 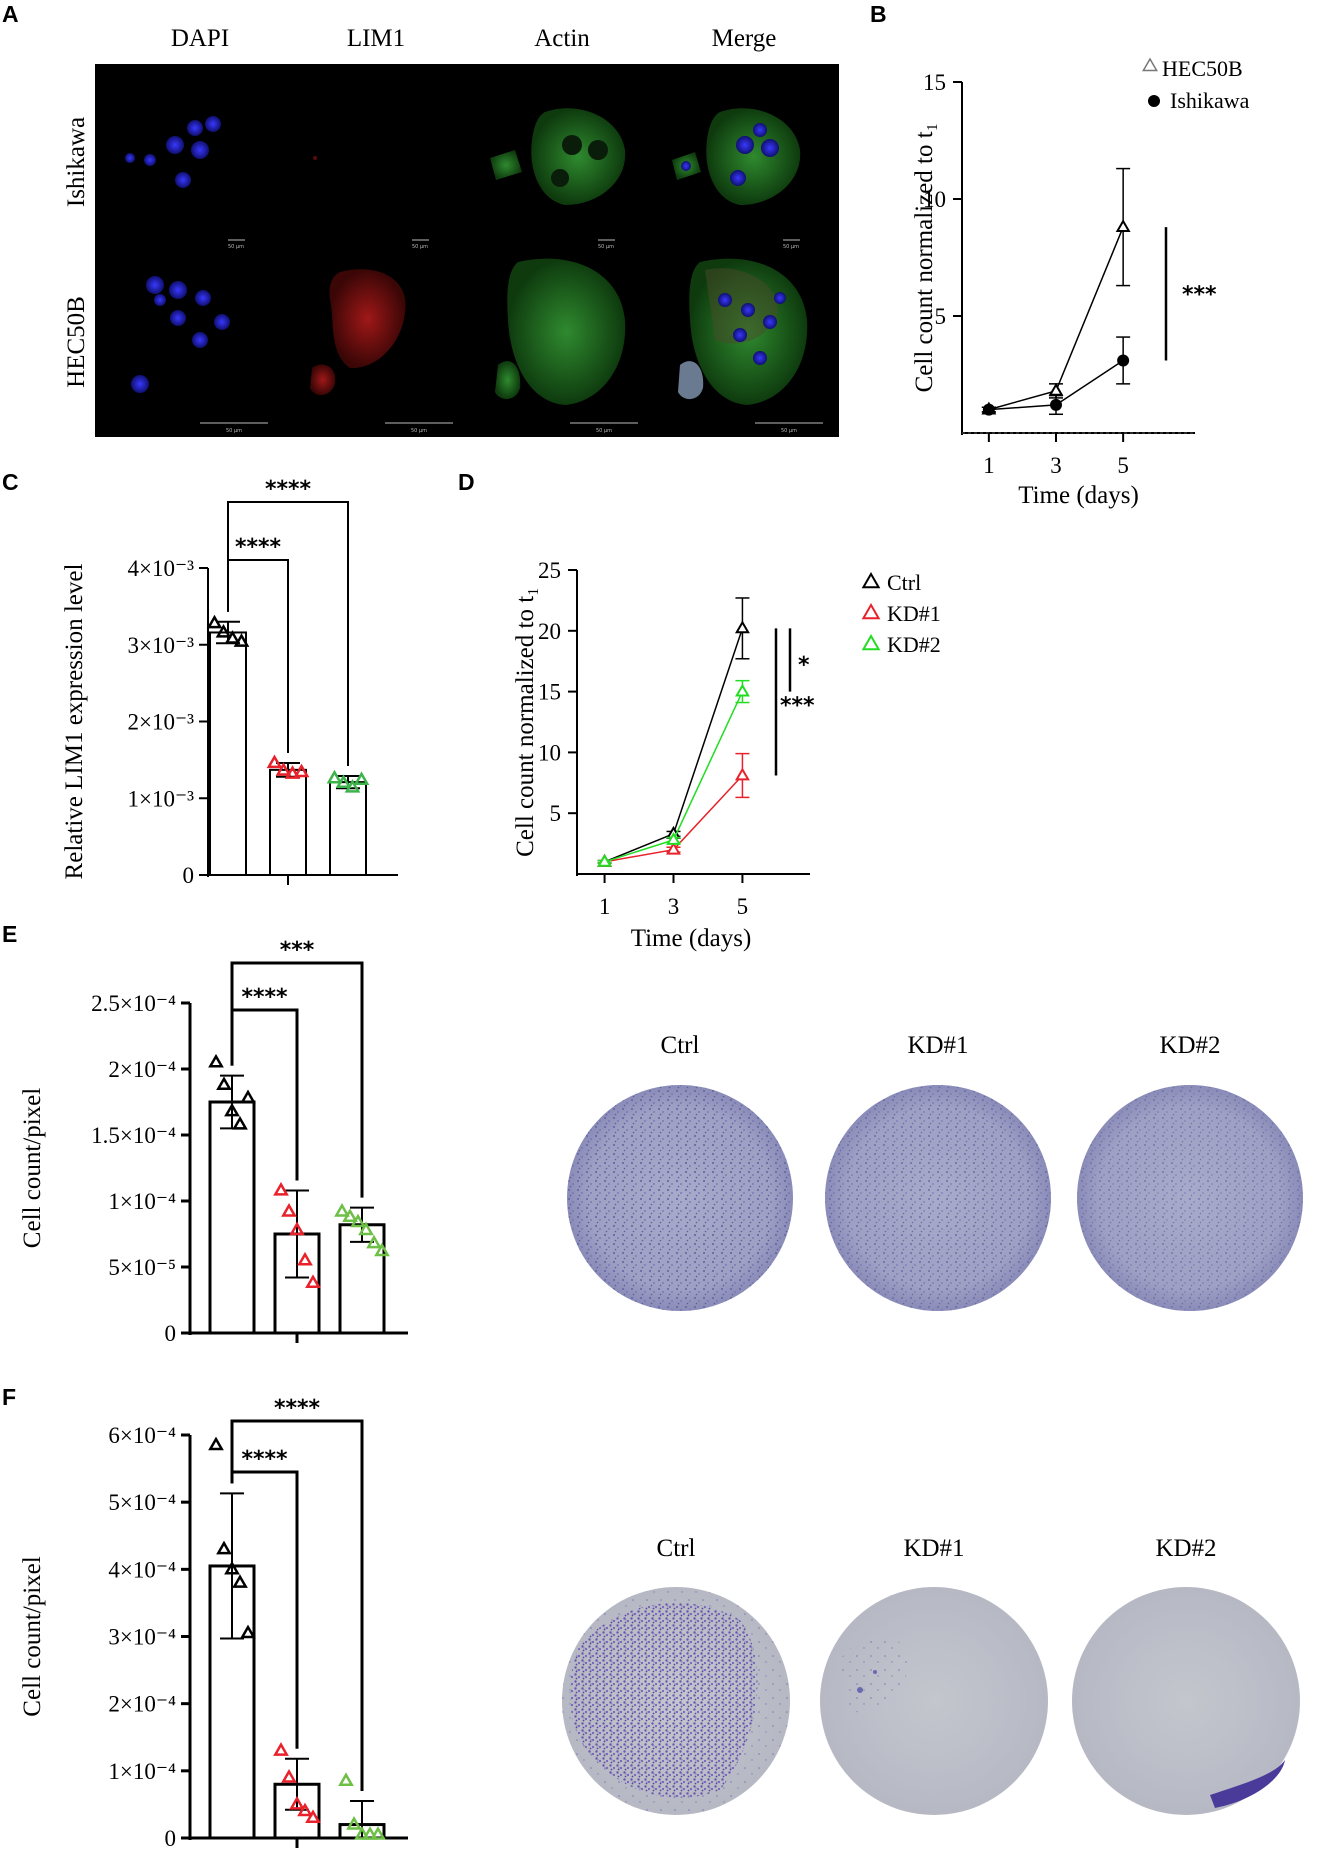 I want to click on y-tick-label: 20, so click(x=549, y=631).